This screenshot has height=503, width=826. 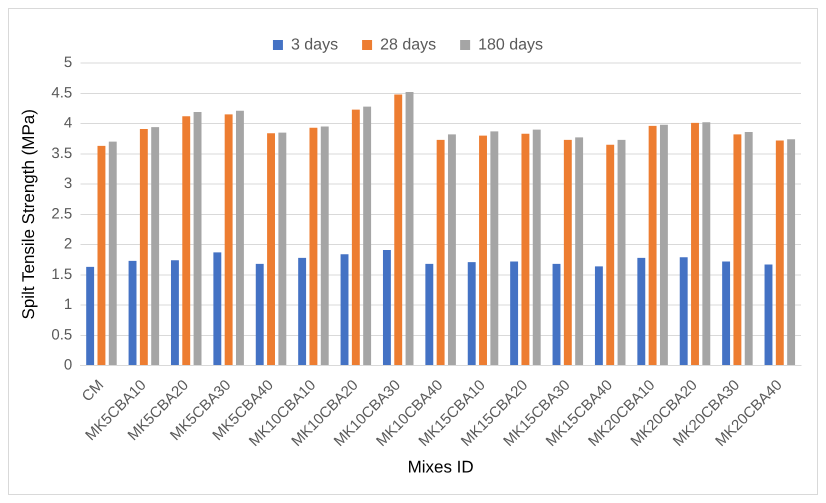 I want to click on y-tick-label: 2.5, so click(x=61, y=213).